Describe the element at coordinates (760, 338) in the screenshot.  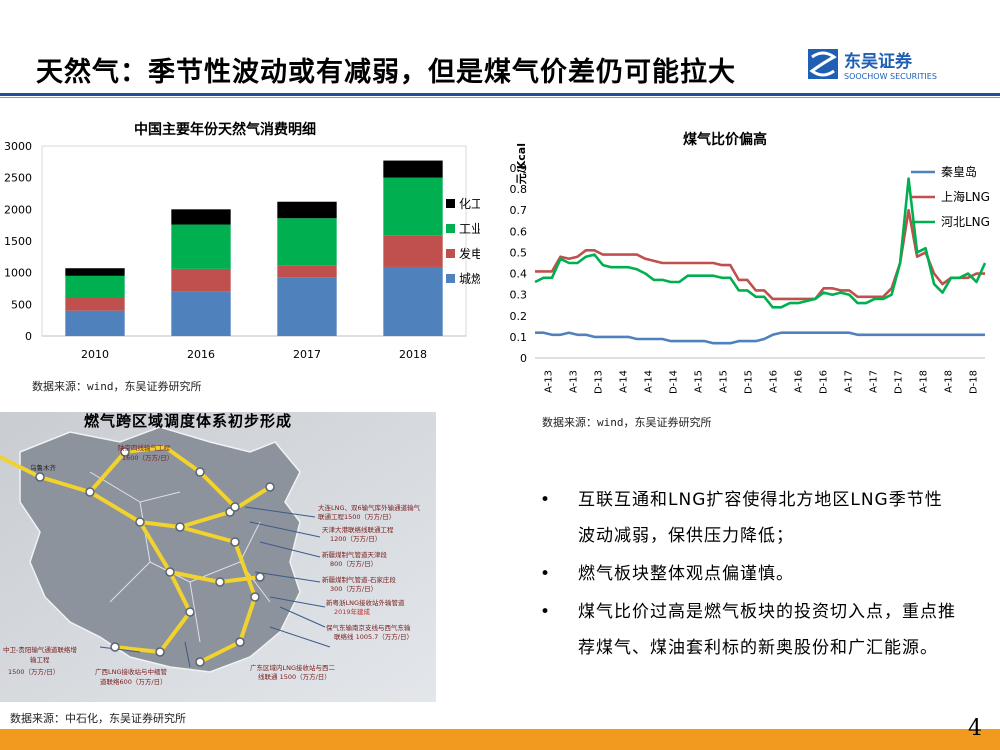
I see `line-series-秦皇岛` at that location.